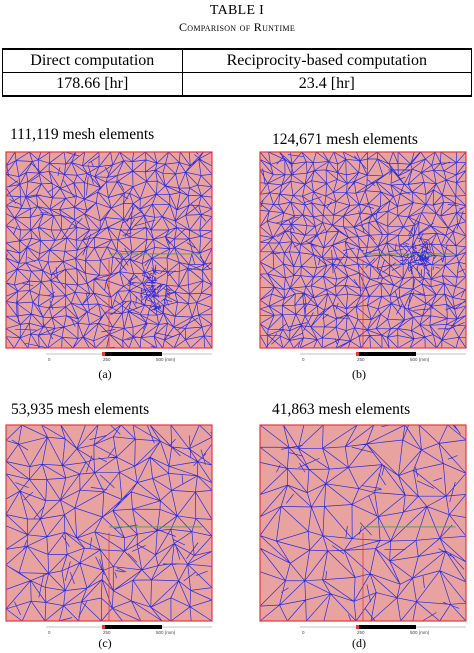 The height and width of the screenshot is (653, 474). What do you see at coordinates (105, 374) in the screenshot?
I see `panel-a-label: (a)` at bounding box center [105, 374].